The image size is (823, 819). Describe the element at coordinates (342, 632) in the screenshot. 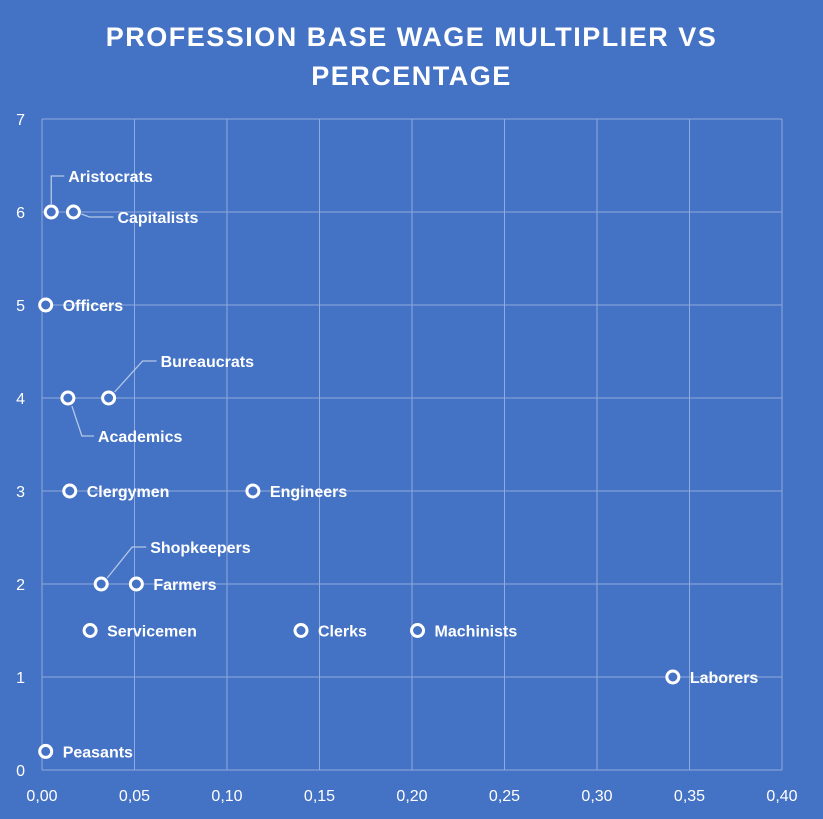

I see `data-label: Clerks` at that location.